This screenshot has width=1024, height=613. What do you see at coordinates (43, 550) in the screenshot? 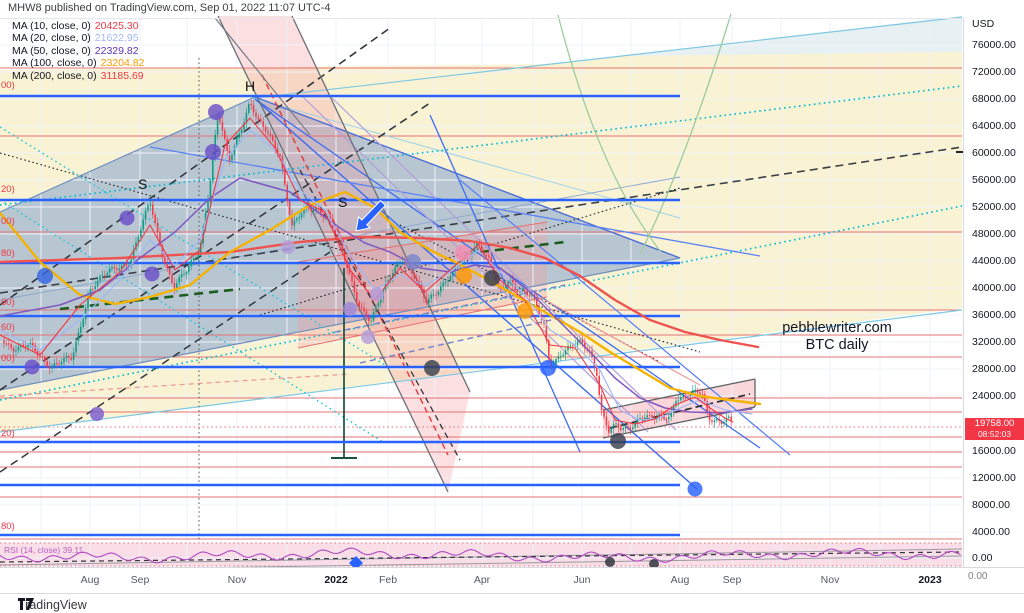
I see `rsi-legend: RSI (14, close) 39.11` at bounding box center [43, 550].